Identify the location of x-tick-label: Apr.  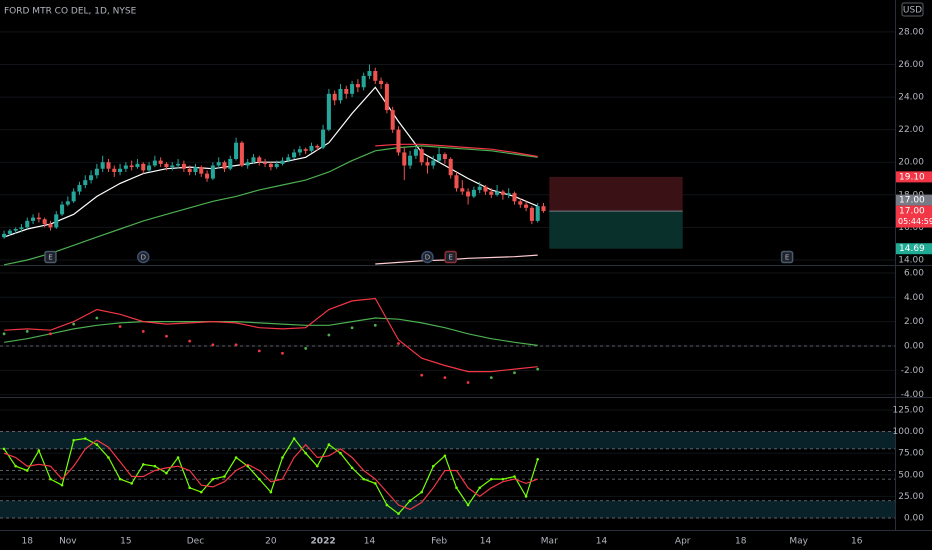
(683, 542).